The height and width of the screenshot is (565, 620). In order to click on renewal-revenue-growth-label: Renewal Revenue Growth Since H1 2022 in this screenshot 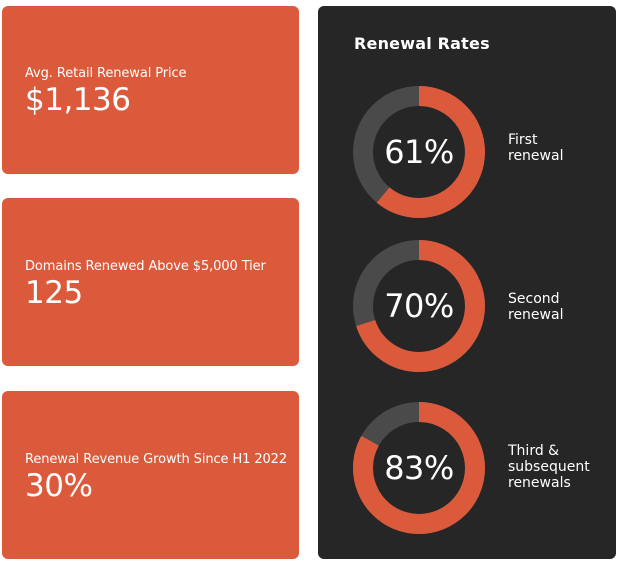, I will do `click(156, 459)`.